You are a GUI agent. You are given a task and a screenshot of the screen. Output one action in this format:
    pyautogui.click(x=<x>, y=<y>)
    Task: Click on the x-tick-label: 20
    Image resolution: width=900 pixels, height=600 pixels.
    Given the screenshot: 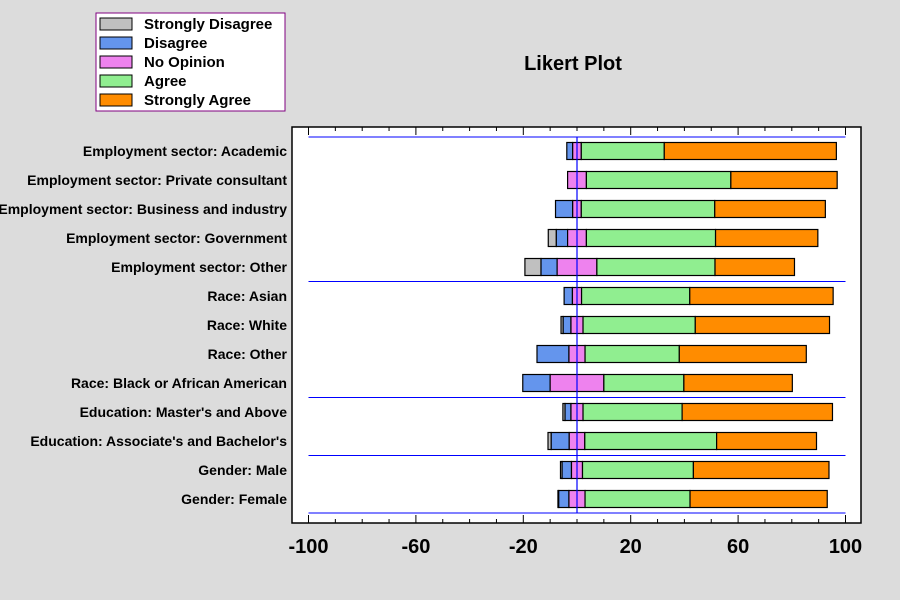 What is the action you would take?
    pyautogui.click(x=631, y=547)
    